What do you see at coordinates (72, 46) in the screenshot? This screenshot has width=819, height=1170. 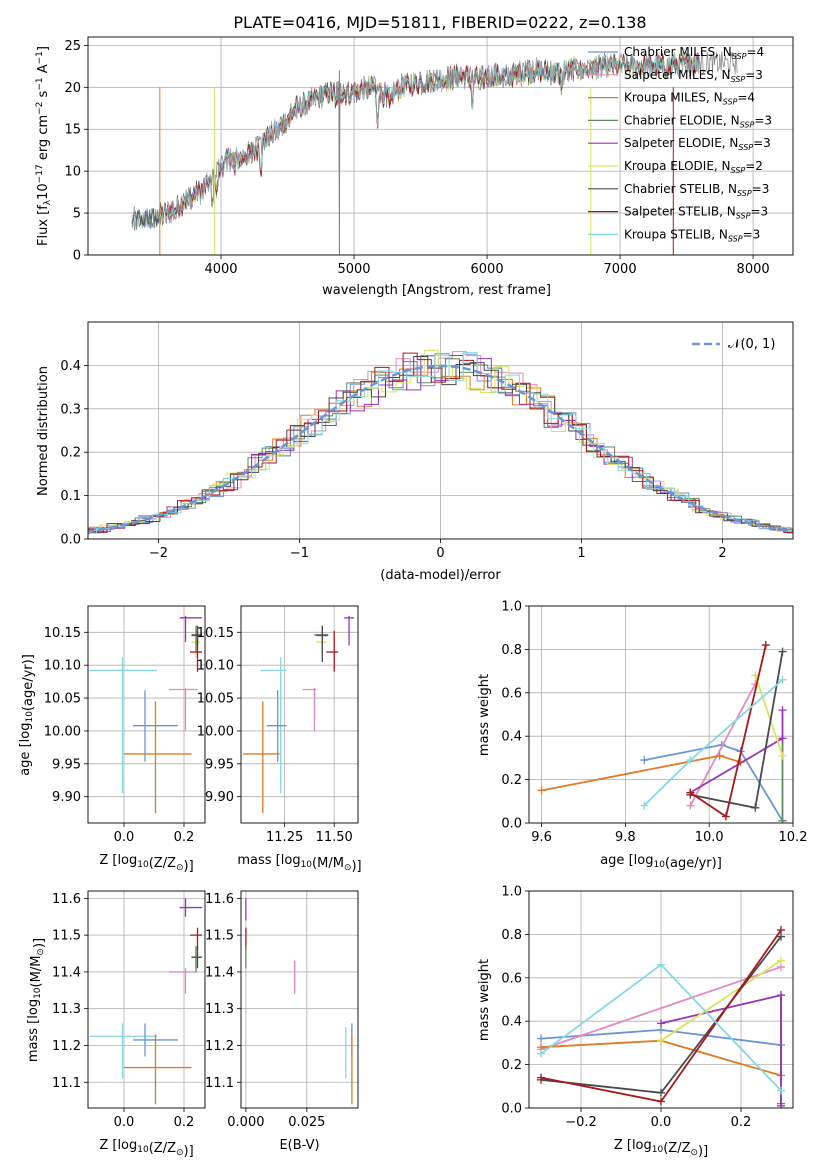 I see `y-tick-label: 25` at bounding box center [72, 46].